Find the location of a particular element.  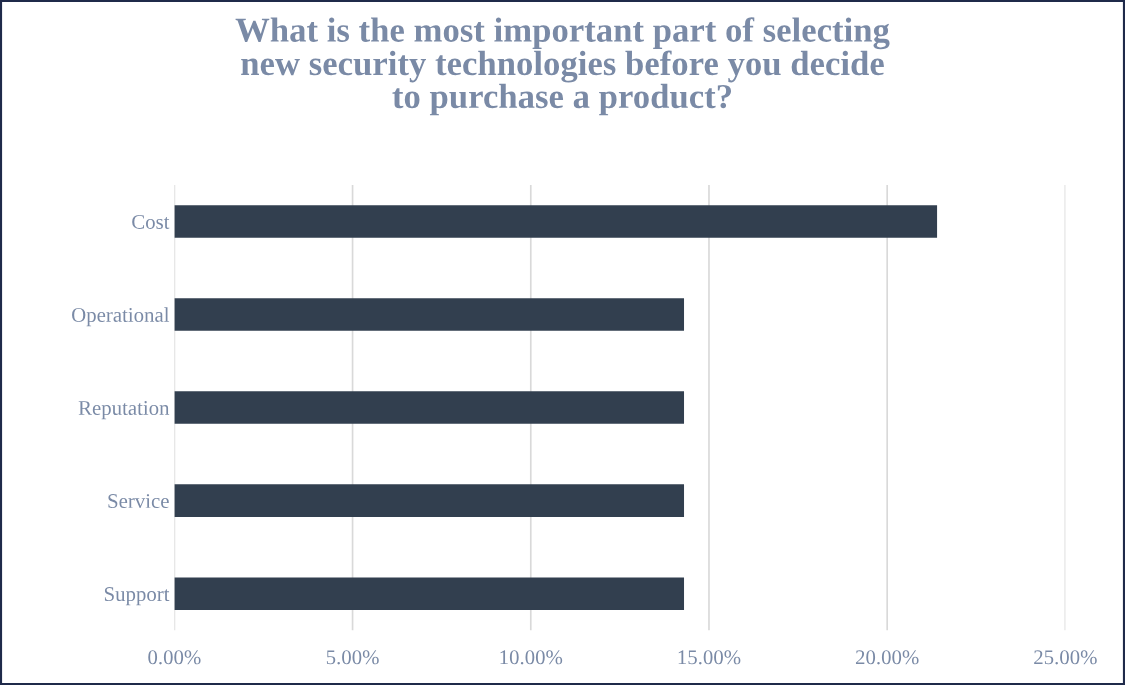

y-tick-label: Operational is located at coordinates (121, 317).